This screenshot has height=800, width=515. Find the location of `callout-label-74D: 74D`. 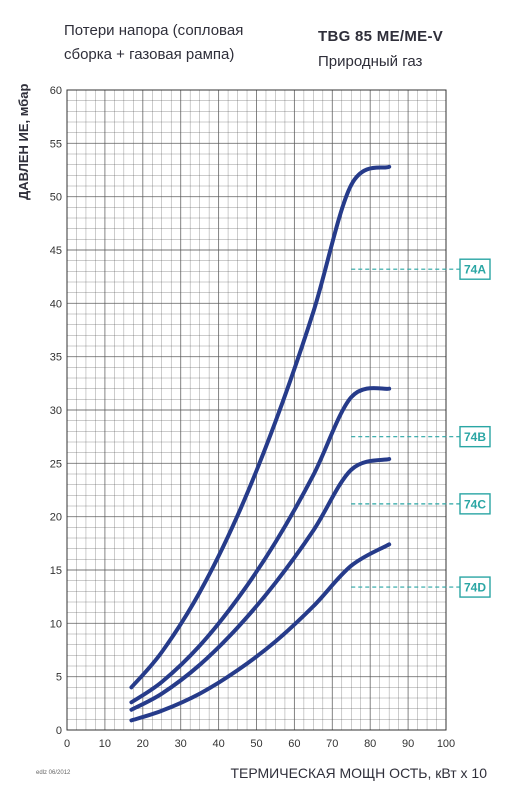

callout-label-74D: 74D is located at coordinates (475, 588).